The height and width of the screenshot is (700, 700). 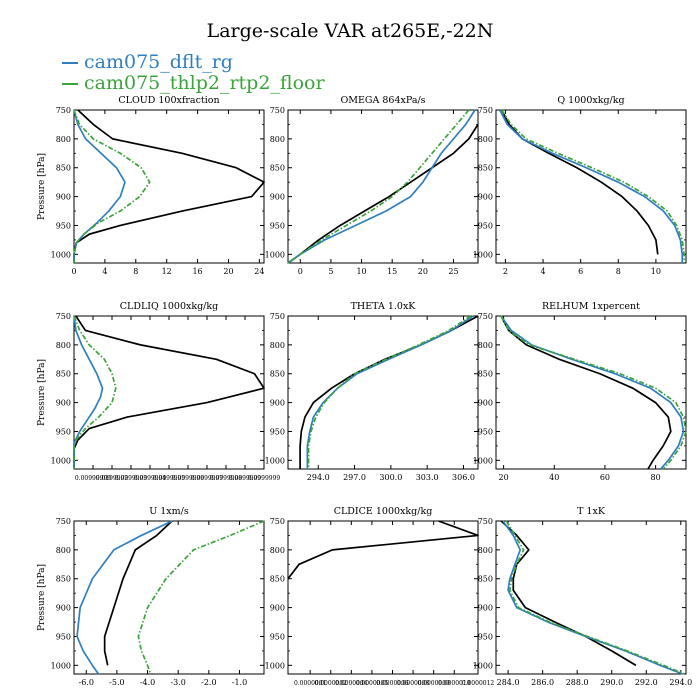 What do you see at coordinates (646, 682) in the screenshot?
I see `x-tick-label: 292.0` at bounding box center [646, 682].